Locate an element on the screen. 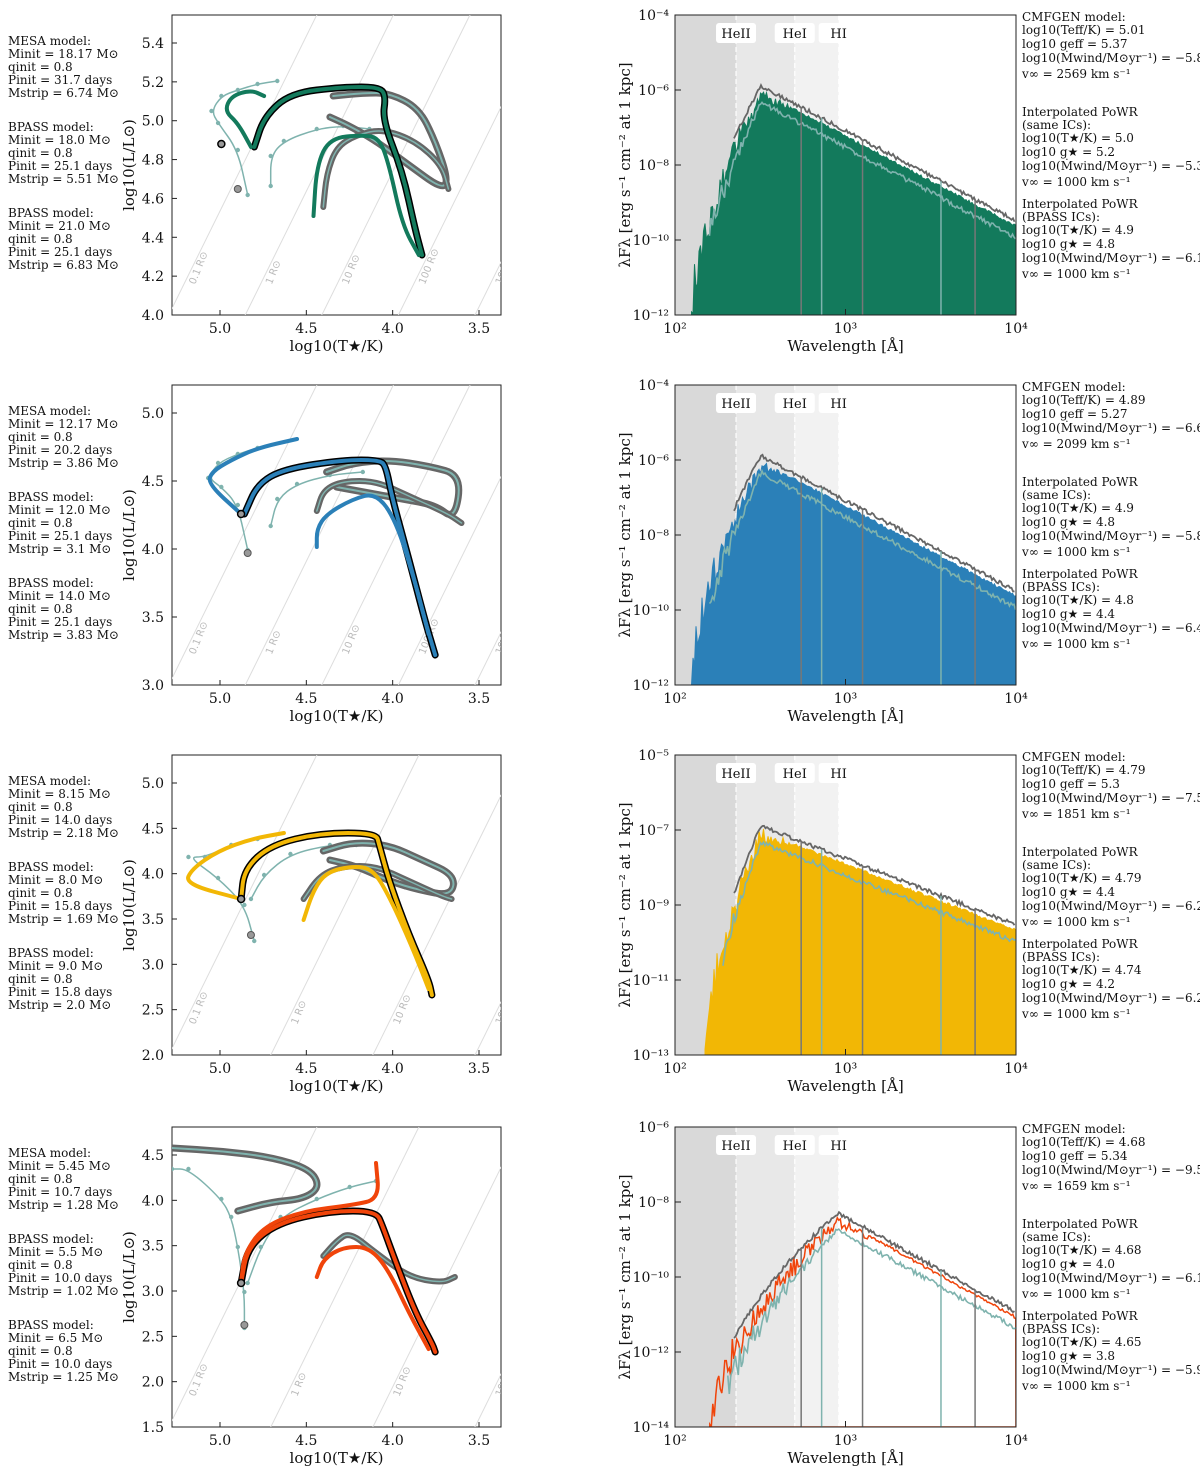  legend-line: Minit = 18.0 M⊙ is located at coordinates (59, 140).